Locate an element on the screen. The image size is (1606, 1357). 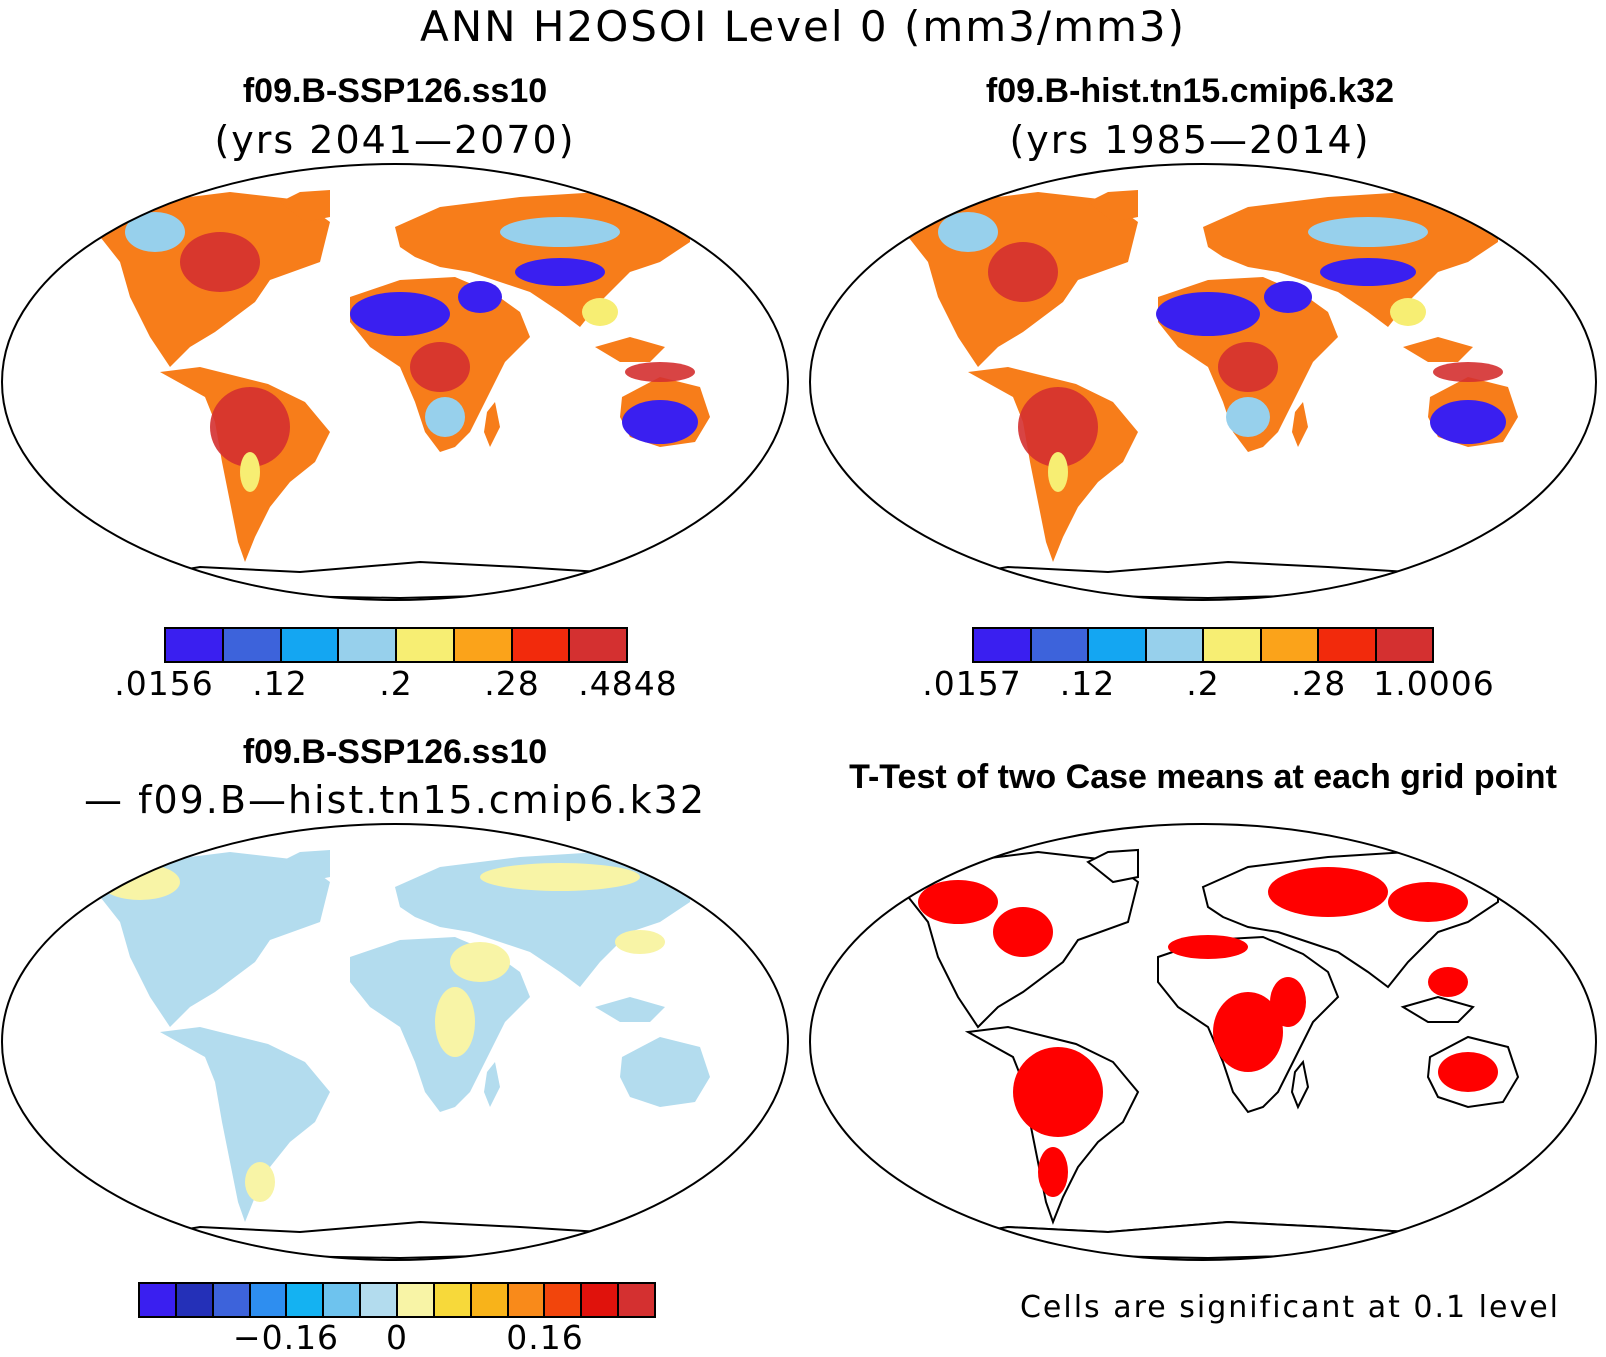
panel-3-title: f09.B-SSP126.ss10 is located at coordinates (395, 752).